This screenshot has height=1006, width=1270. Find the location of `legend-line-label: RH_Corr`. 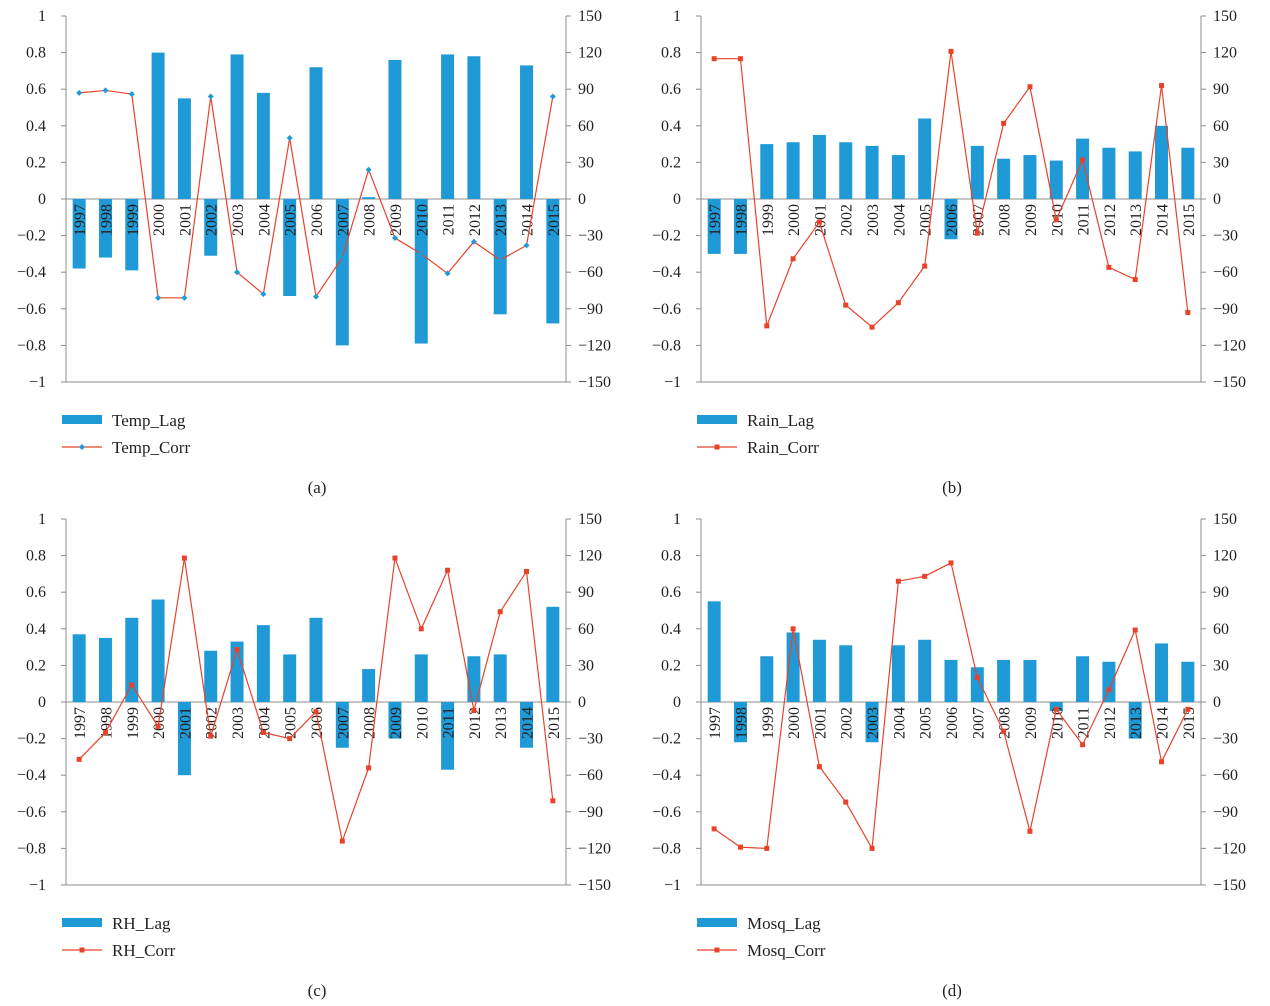

legend-line-label: RH_Corr is located at coordinates (144, 950).